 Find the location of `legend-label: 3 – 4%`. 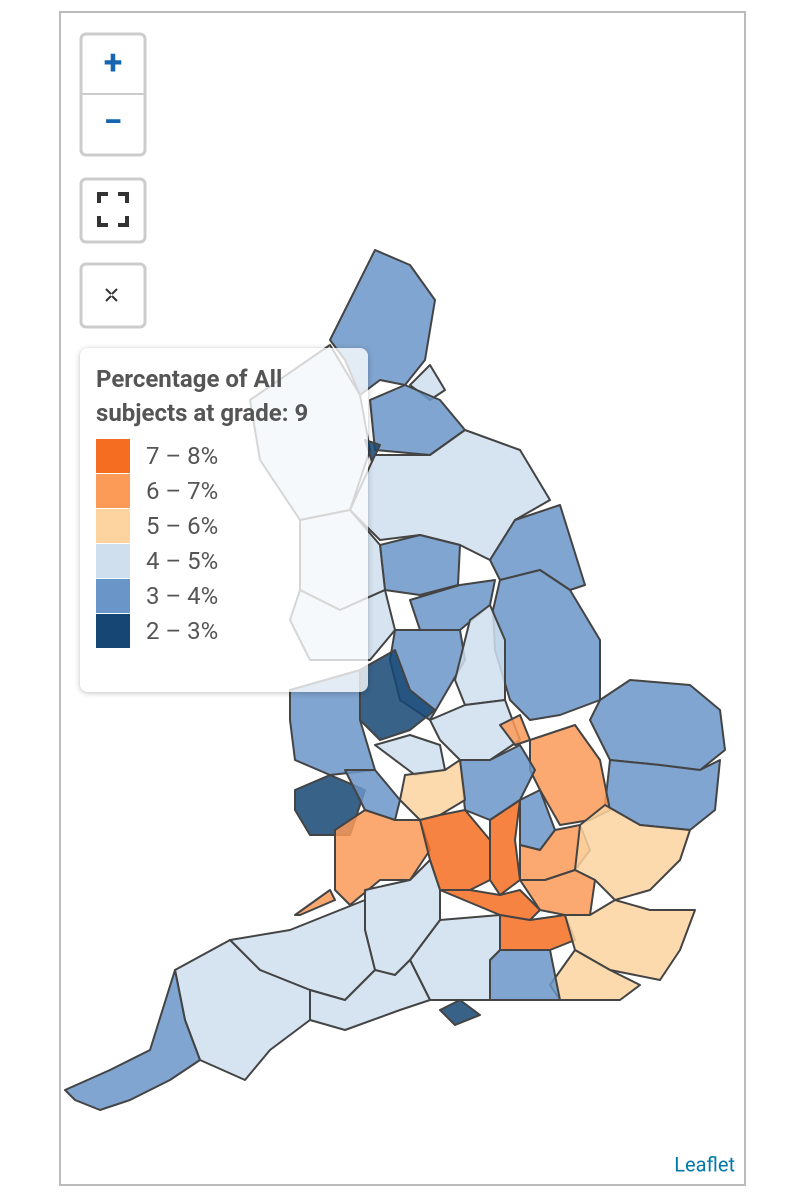

legend-label: 3 – 4% is located at coordinates (182, 595).